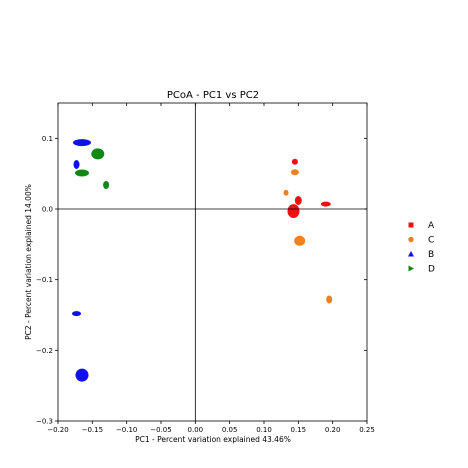 The image size is (468, 468). Describe the element at coordinates (411, 254) in the screenshot. I see `legend-marker-B` at that location.